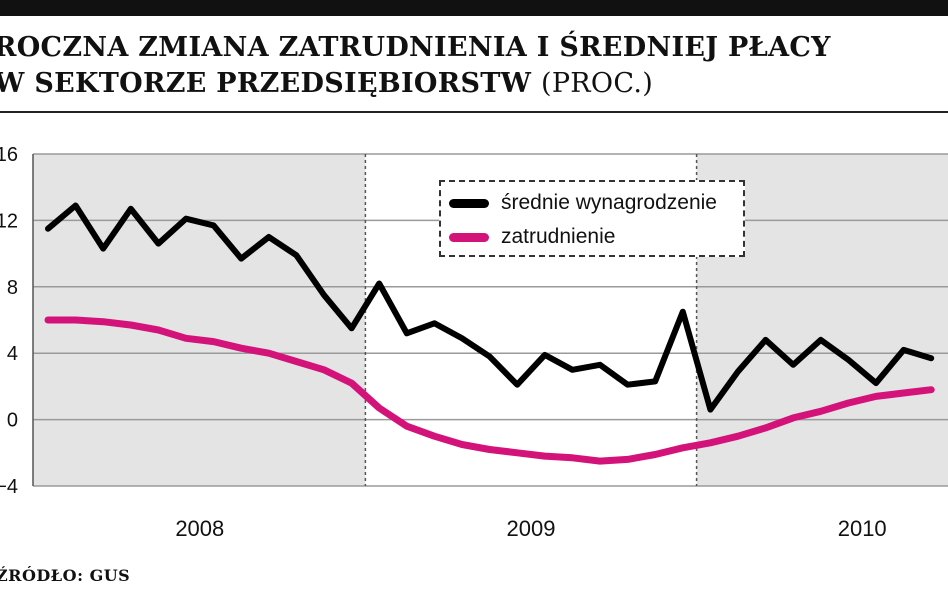 The image size is (948, 593). What do you see at coordinates (862, 528) in the screenshot?
I see `x-year-label: 2010` at bounding box center [862, 528].